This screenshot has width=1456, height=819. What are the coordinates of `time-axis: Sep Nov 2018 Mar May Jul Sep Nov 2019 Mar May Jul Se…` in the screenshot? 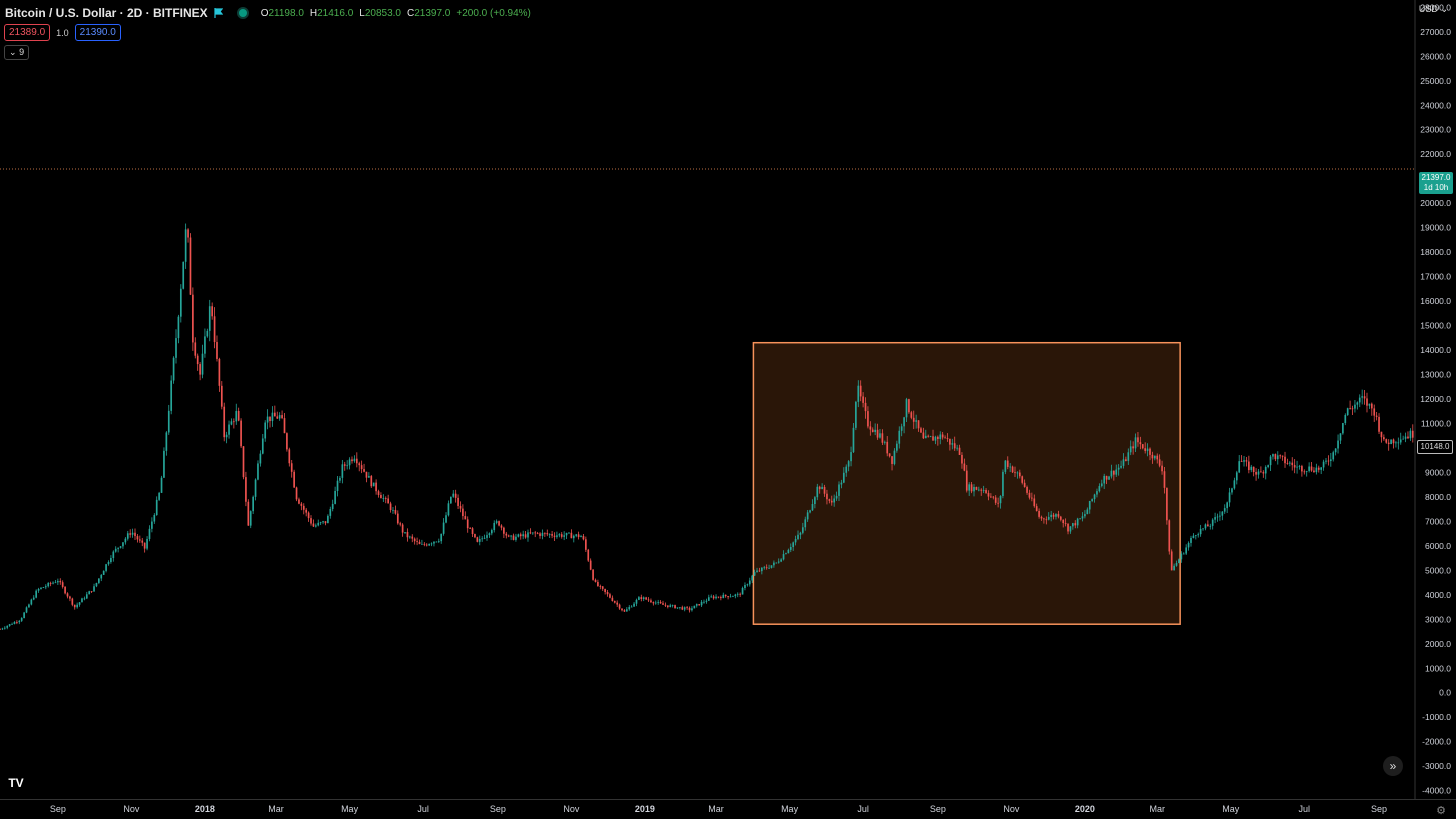 It's located at (718, 809).